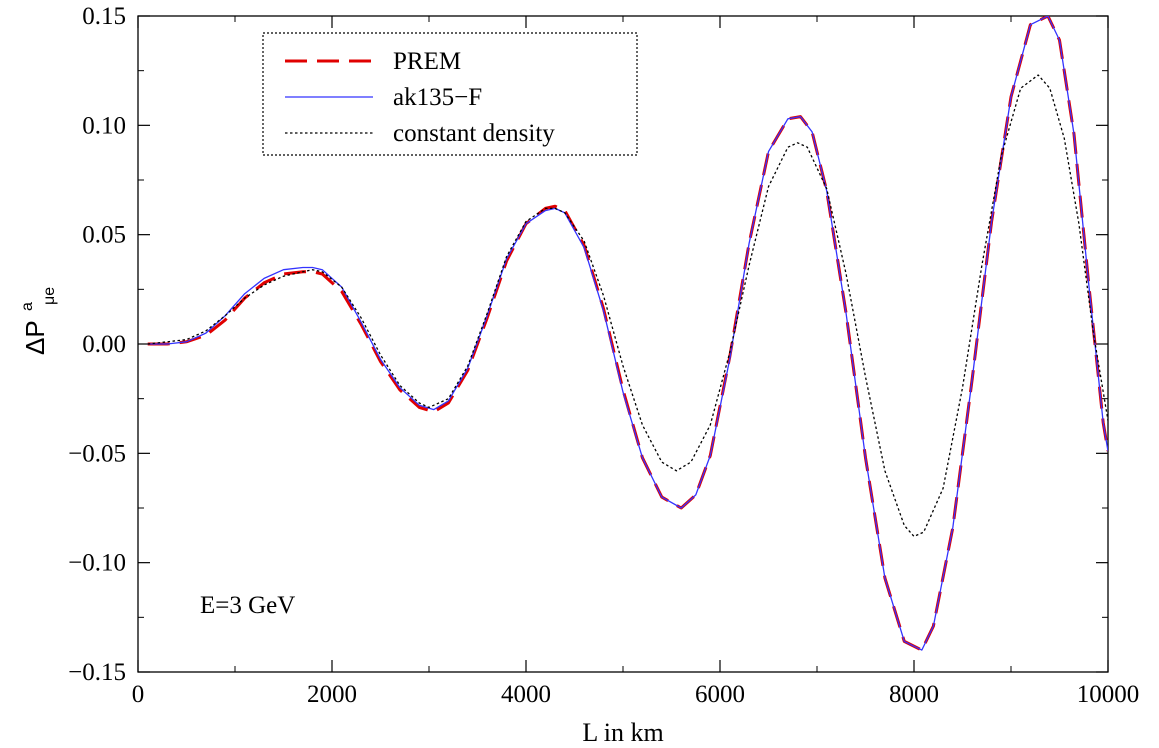  I want to click on y-axis-label-sup: a, so click(27, 306).